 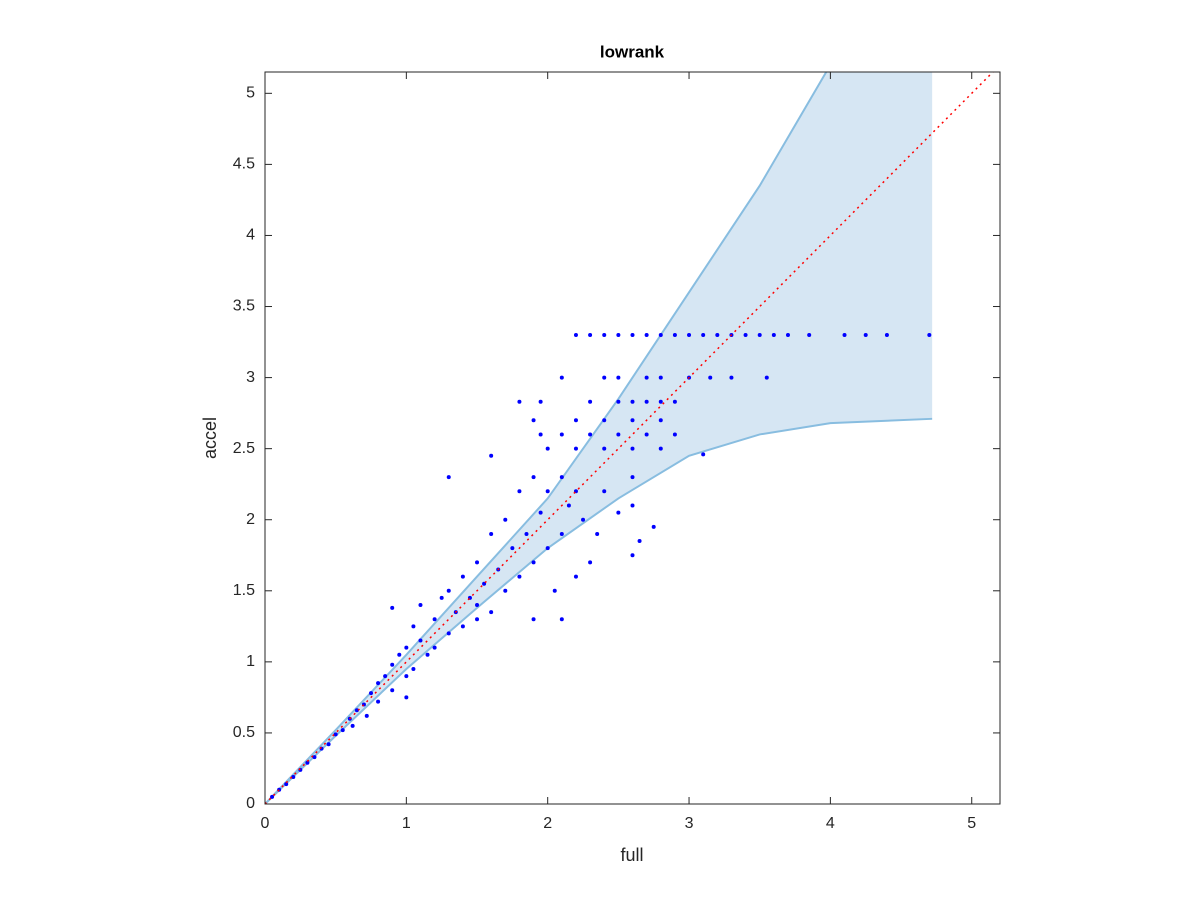 I want to click on y-tick-label: 3.5, so click(x=244, y=306).